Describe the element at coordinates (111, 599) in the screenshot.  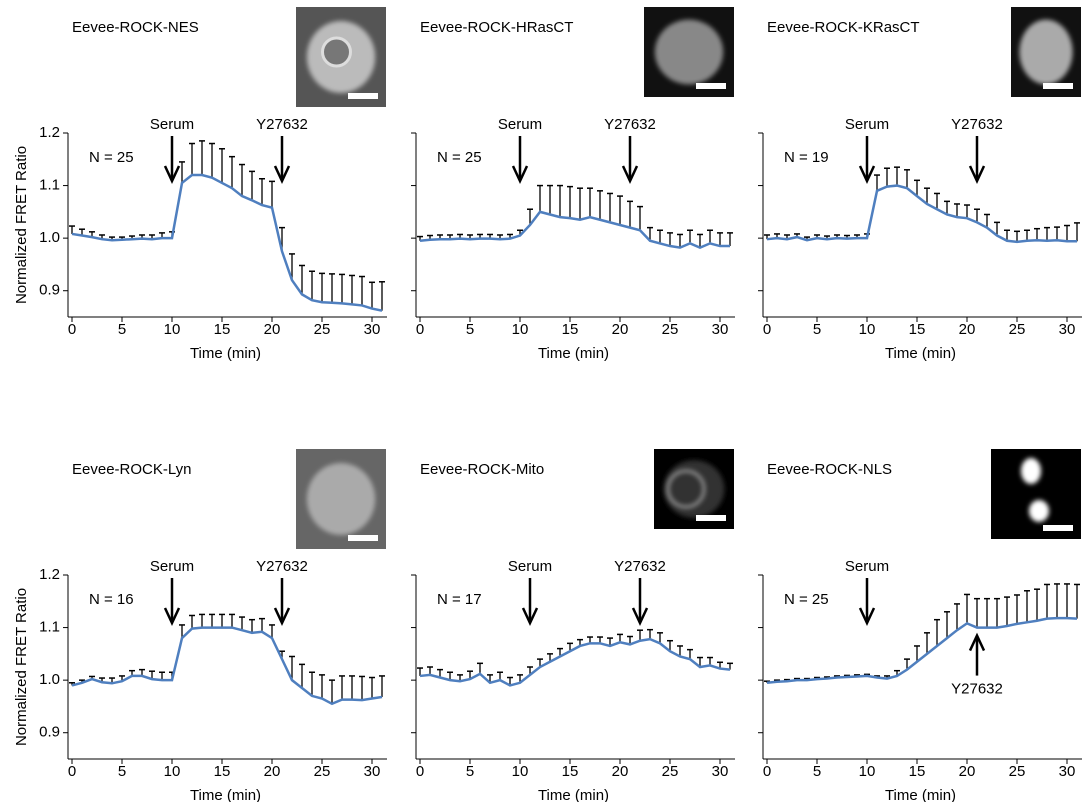
I see `n-label: N = 16` at that location.